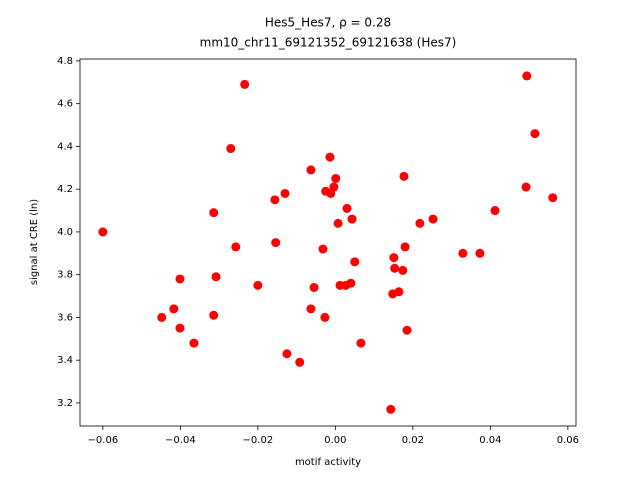 The width and height of the screenshot is (640, 480). What do you see at coordinates (65, 146) in the screenshot?
I see `y-tick-label: 4.4` at bounding box center [65, 146].